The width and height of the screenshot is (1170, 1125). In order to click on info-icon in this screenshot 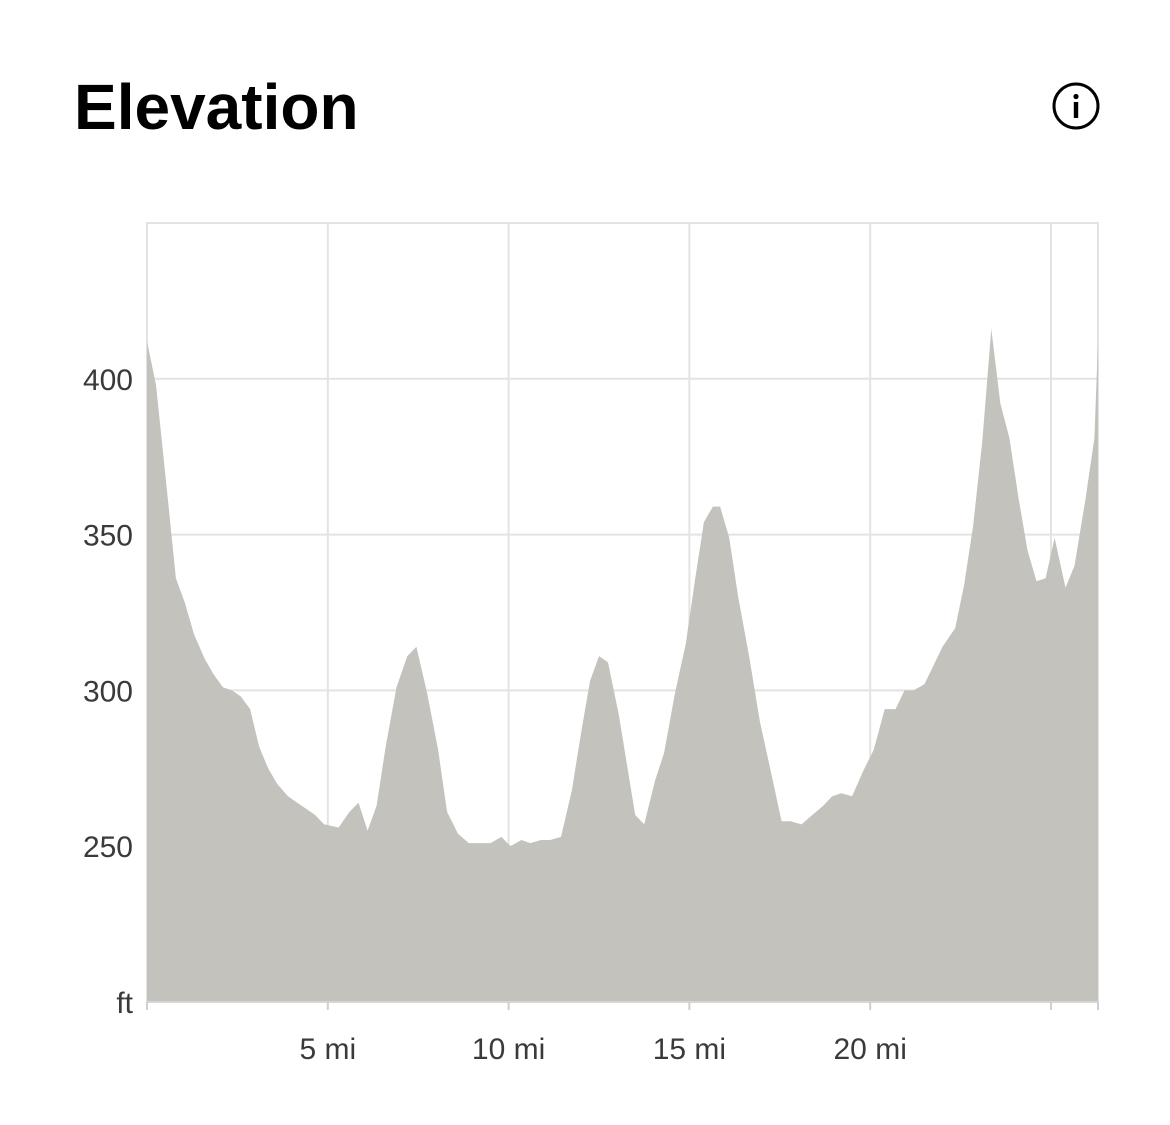, I will do `click(1076, 106)`.